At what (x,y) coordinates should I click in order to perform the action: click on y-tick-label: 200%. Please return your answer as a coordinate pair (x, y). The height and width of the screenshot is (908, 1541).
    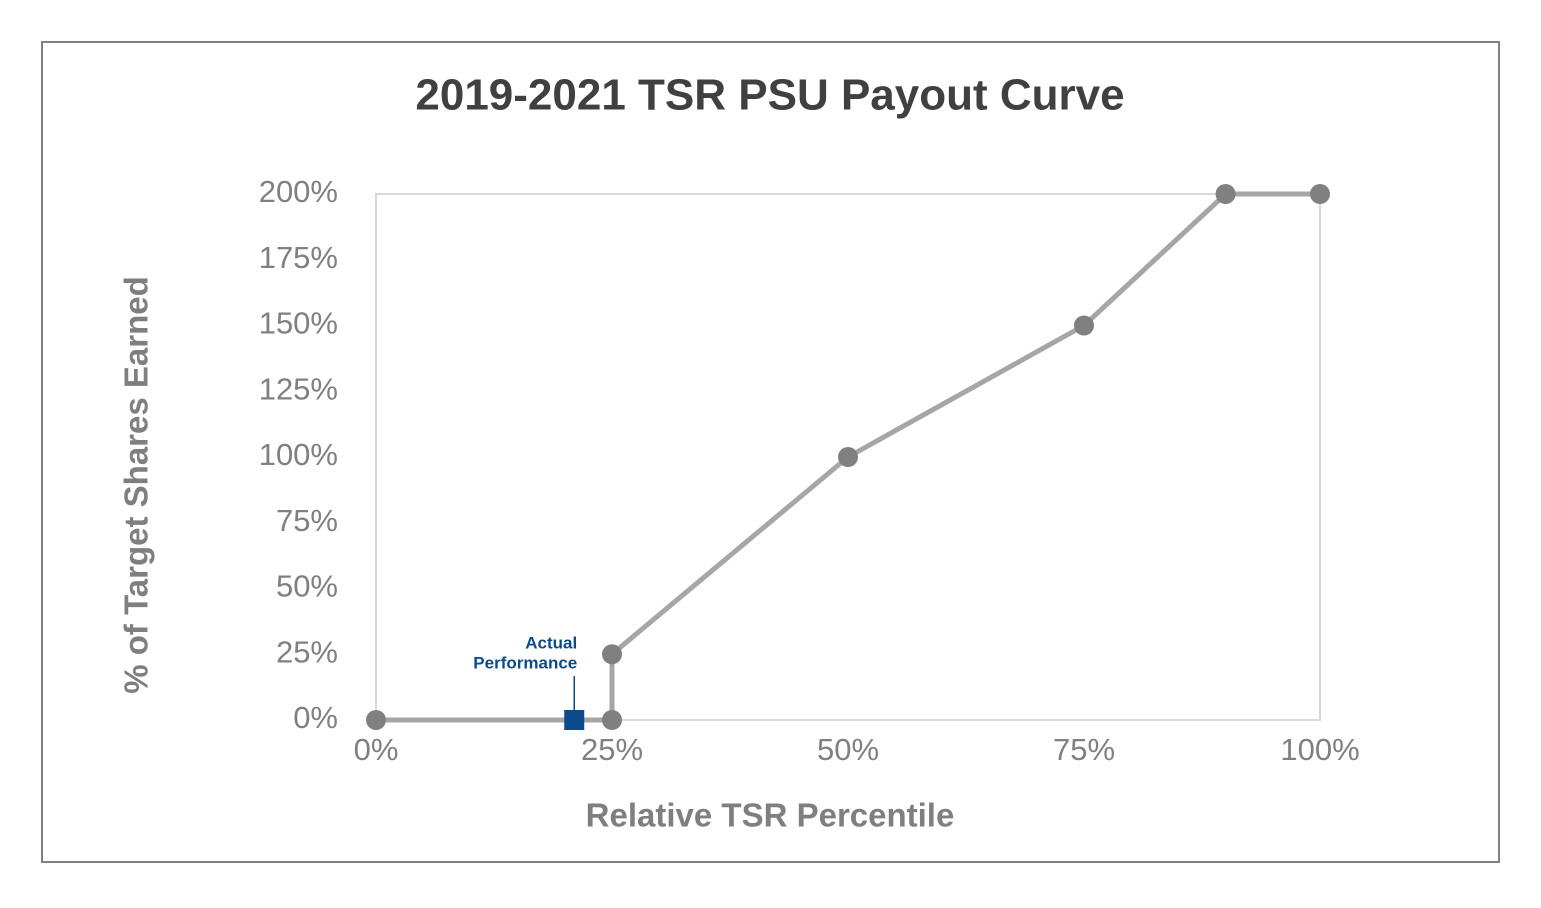
    Looking at the image, I should click on (298, 191).